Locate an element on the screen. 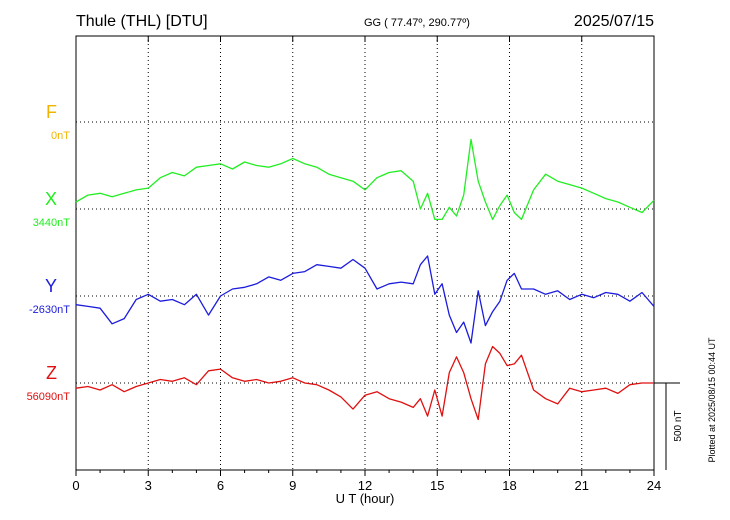 The image size is (730, 520). x-tick-label: 15 is located at coordinates (437, 485).